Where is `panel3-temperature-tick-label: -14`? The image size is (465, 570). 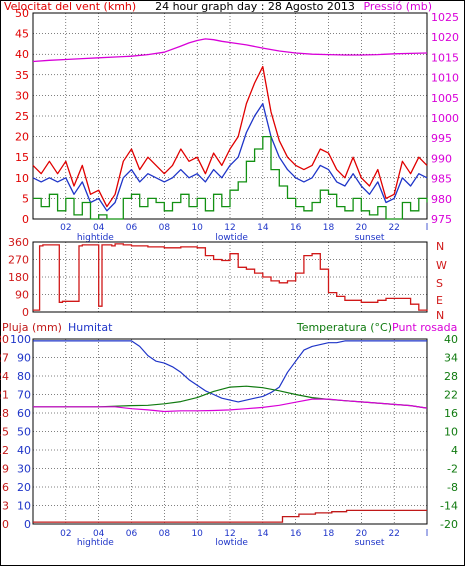
panel3-temperature-tick-label: -14 is located at coordinates (449, 506).